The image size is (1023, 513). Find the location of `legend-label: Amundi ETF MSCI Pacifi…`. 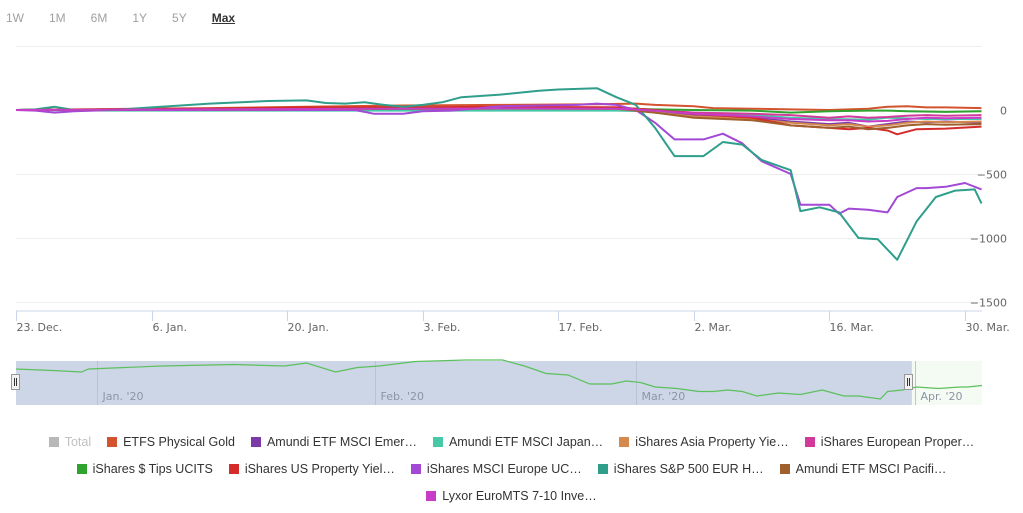

legend-label: Amundi ETF MSCI Pacifi… is located at coordinates (871, 468).